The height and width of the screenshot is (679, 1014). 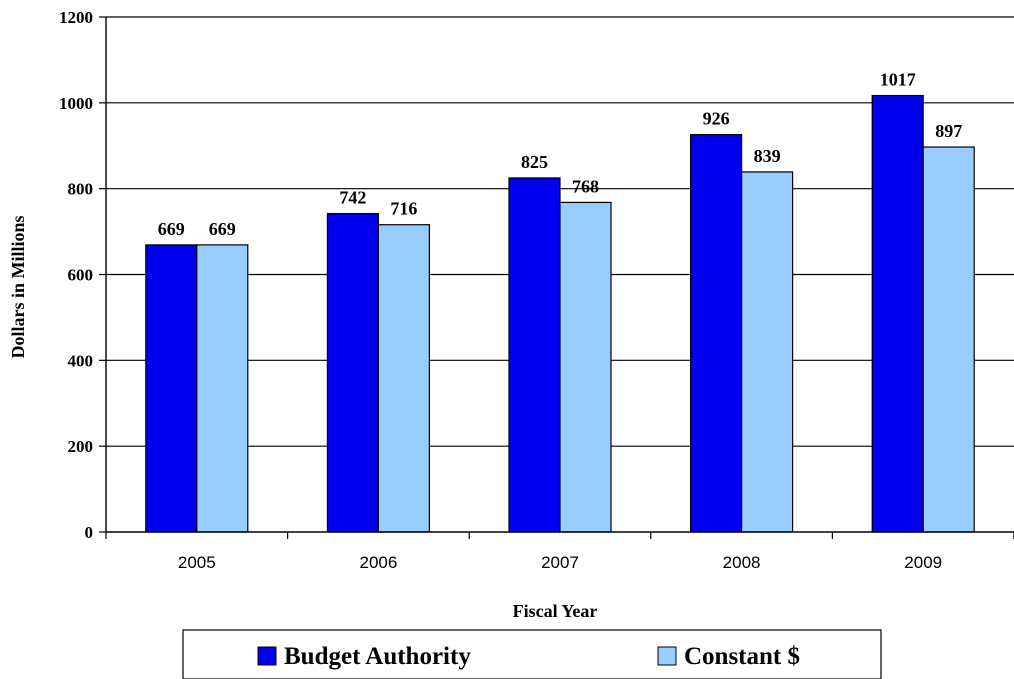 What do you see at coordinates (171, 388) in the screenshot?
I see `bar-budget-authority-2005` at bounding box center [171, 388].